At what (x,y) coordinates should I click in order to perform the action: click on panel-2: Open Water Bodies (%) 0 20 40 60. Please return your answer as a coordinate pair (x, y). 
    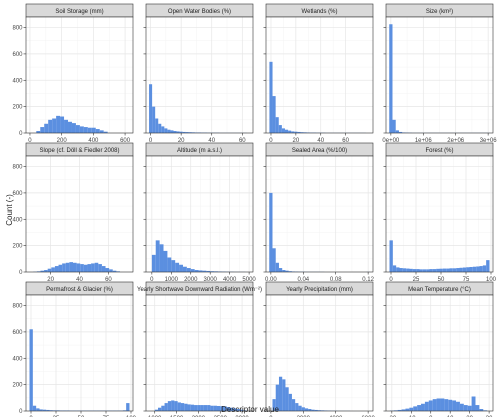
    Looking at the image, I should click on (198, 73).